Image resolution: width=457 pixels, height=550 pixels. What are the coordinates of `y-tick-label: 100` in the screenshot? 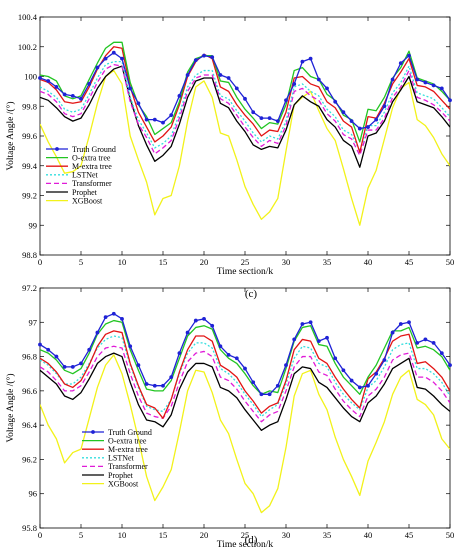 It's located at (30, 77).